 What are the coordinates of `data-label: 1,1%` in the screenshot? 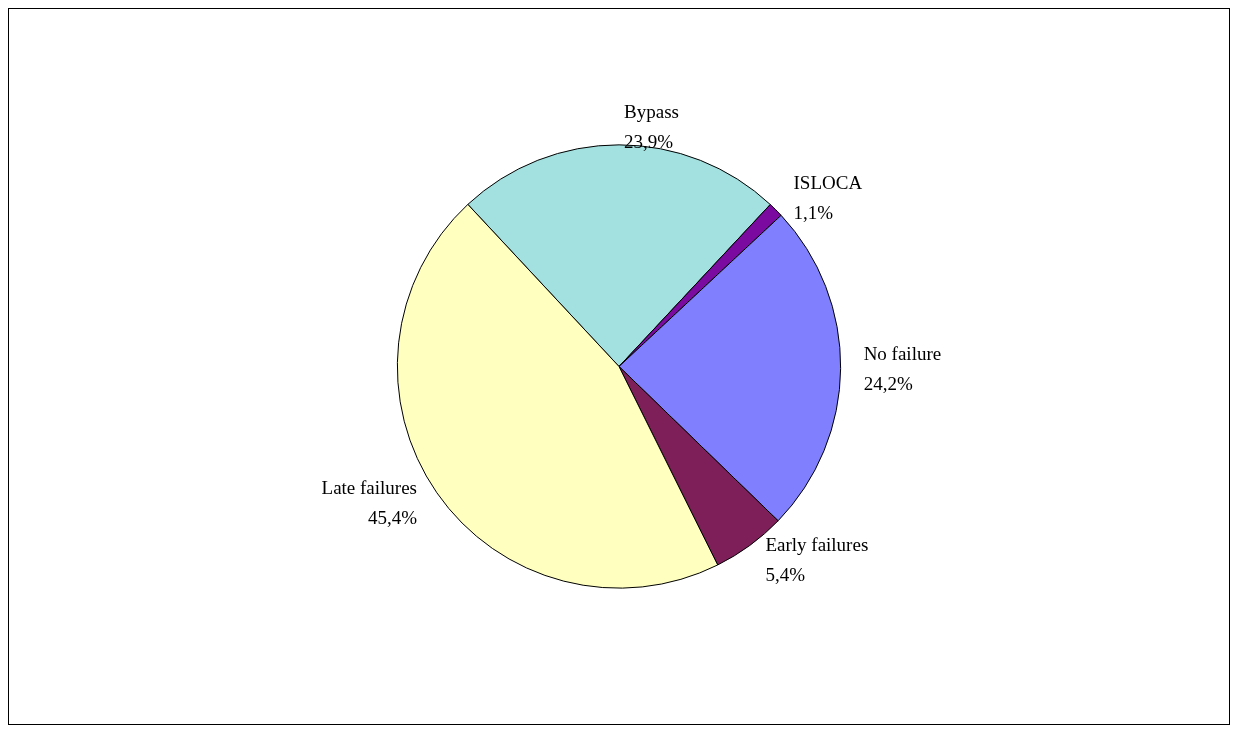 It's located at (813, 212).